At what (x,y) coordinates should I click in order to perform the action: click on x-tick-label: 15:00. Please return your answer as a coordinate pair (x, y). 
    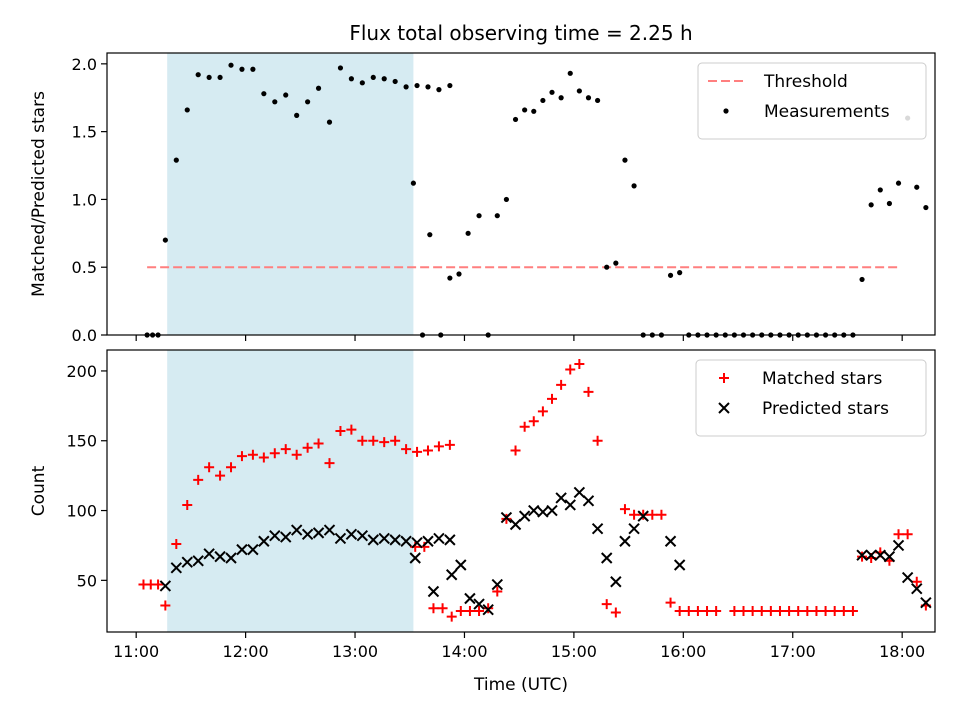
    Looking at the image, I should click on (574, 651).